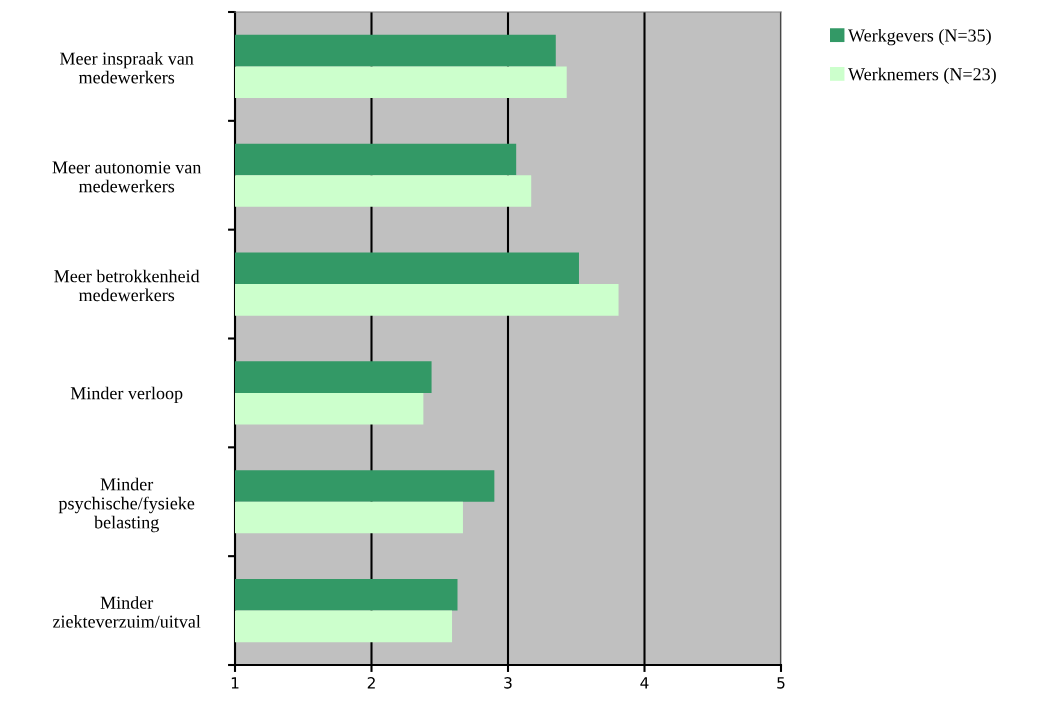 Image resolution: width=1053 pixels, height=708 pixels. What do you see at coordinates (235, 683) in the screenshot?
I see `x-tick-label: 1` at bounding box center [235, 683].